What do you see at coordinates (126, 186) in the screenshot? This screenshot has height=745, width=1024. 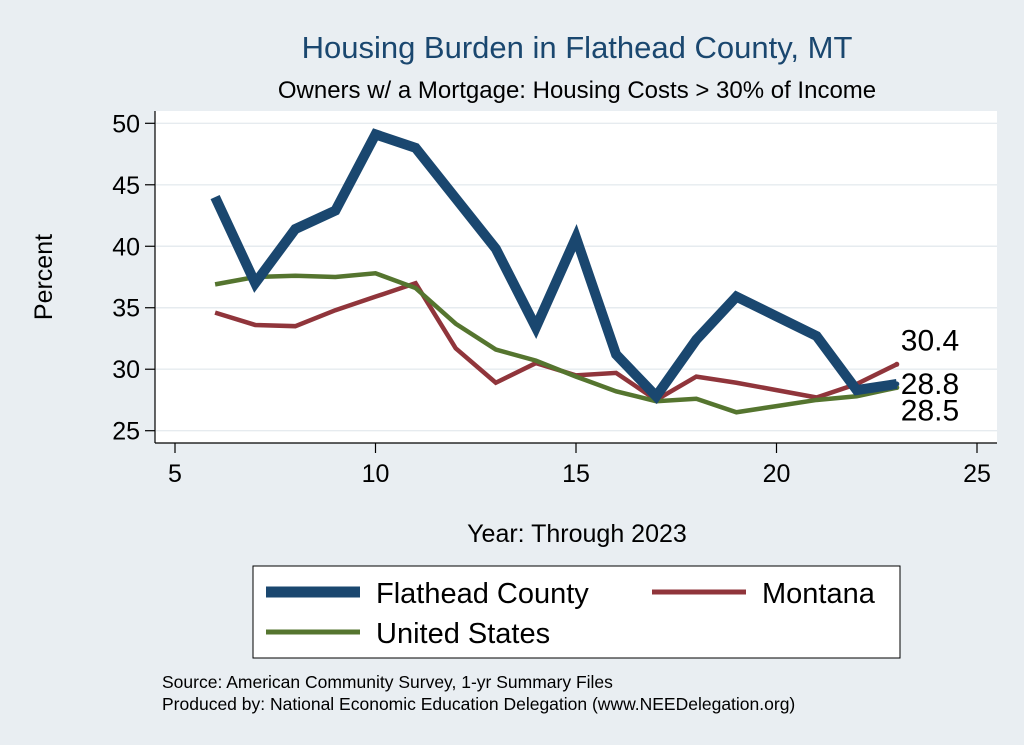 I see `y-tick-label-45: 45` at bounding box center [126, 186].